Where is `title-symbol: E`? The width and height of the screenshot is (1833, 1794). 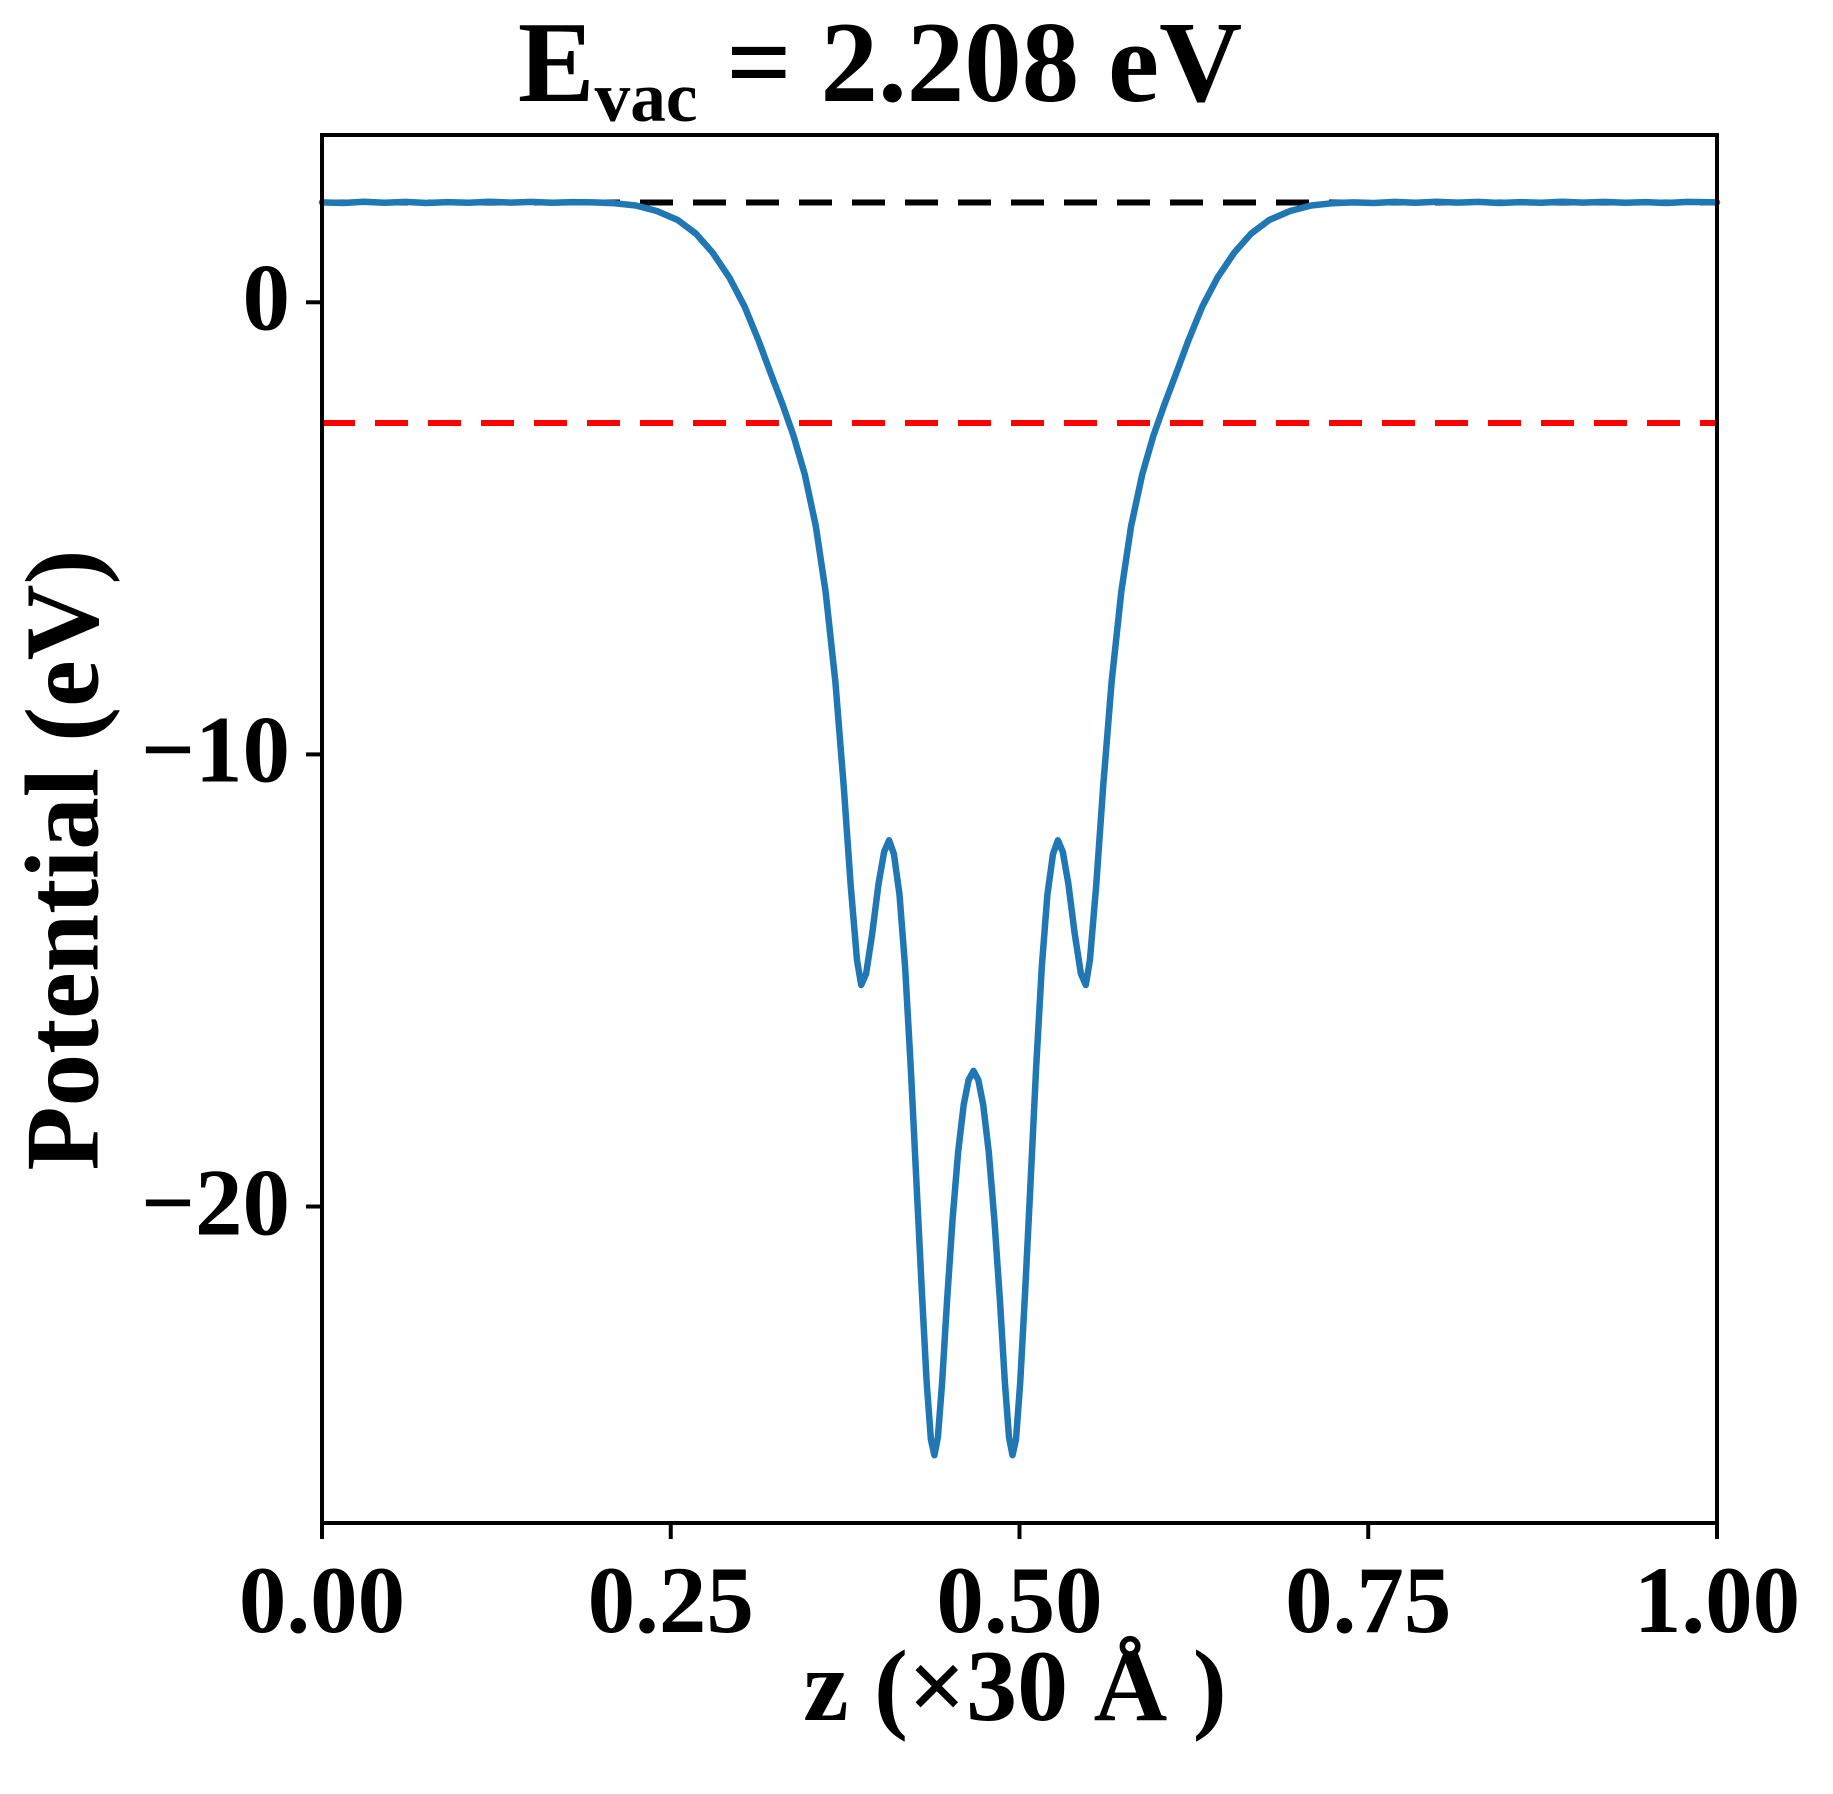 title-symbol: E is located at coordinates (556, 63).